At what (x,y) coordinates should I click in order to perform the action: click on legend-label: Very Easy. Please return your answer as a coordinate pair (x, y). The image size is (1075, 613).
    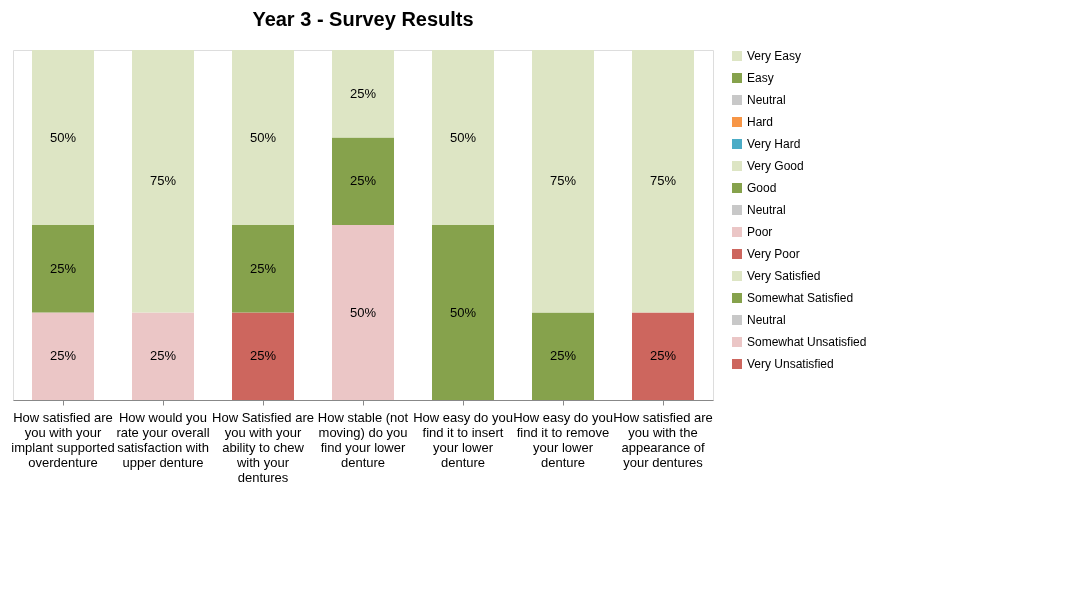
    Looking at the image, I should click on (774, 56).